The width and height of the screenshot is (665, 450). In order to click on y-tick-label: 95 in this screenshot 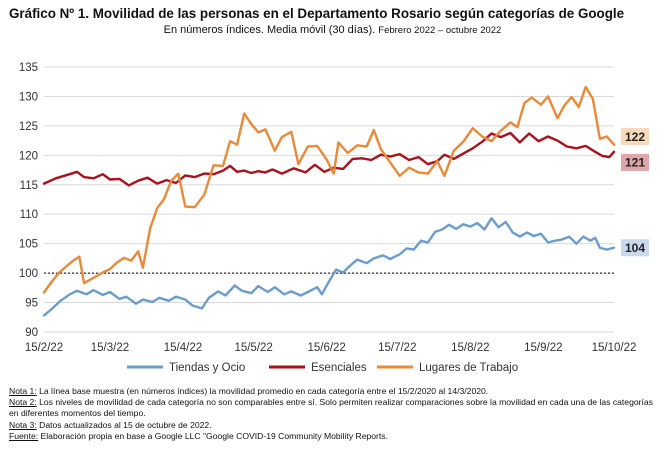, I will do `click(31, 304)`.